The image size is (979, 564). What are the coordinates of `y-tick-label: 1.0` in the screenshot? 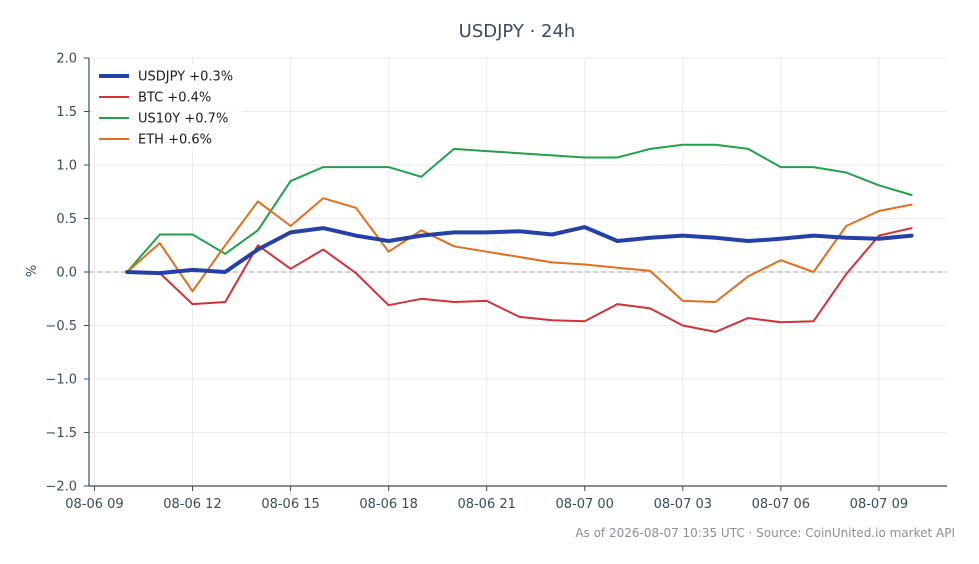 It's located at (66, 166).